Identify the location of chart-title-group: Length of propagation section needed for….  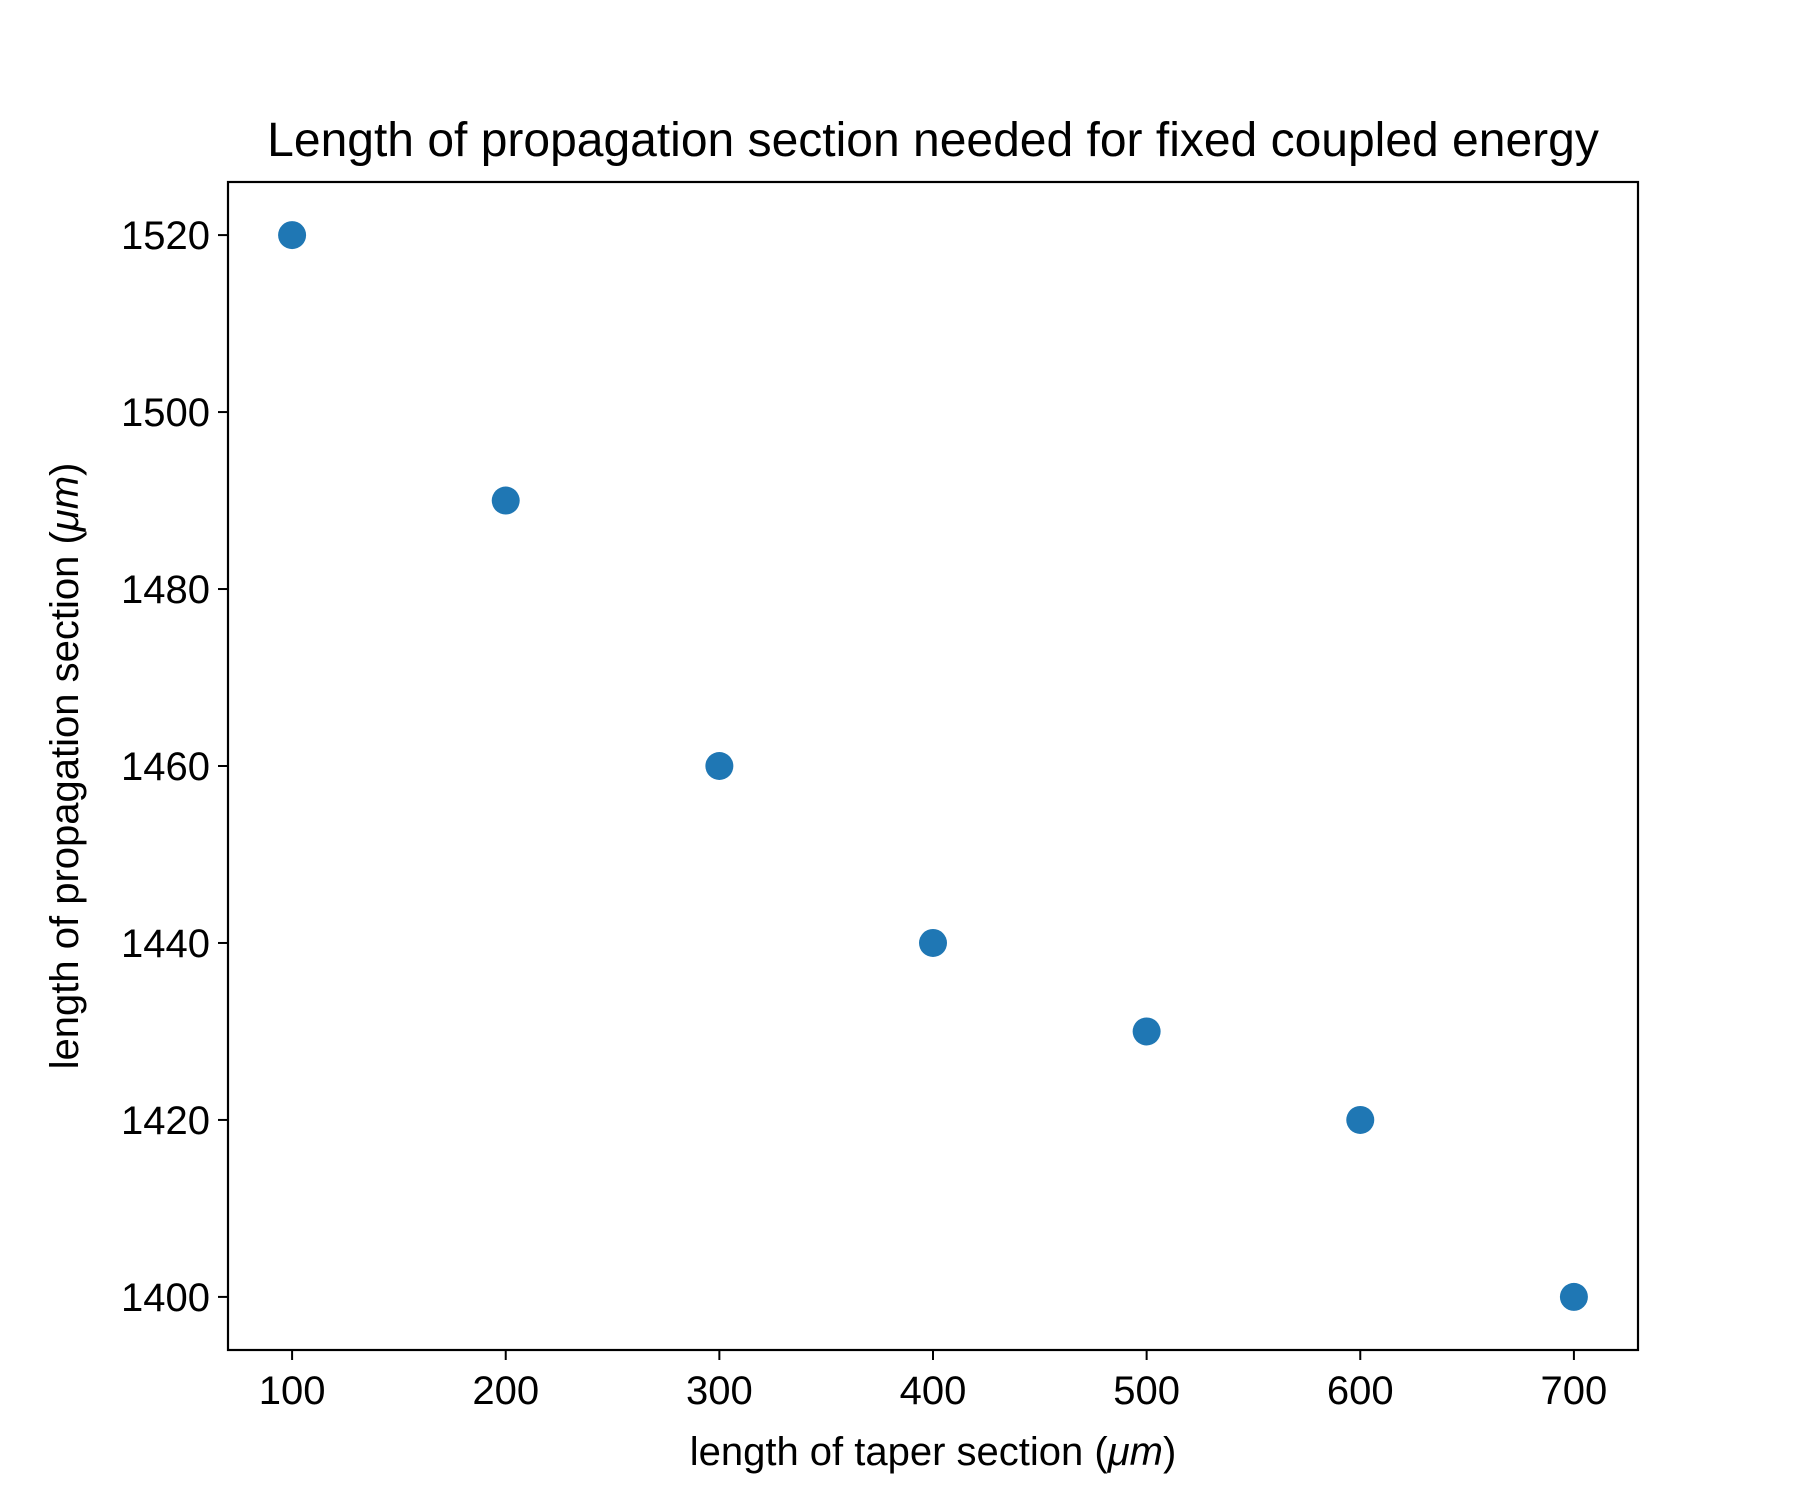
(933, 140).